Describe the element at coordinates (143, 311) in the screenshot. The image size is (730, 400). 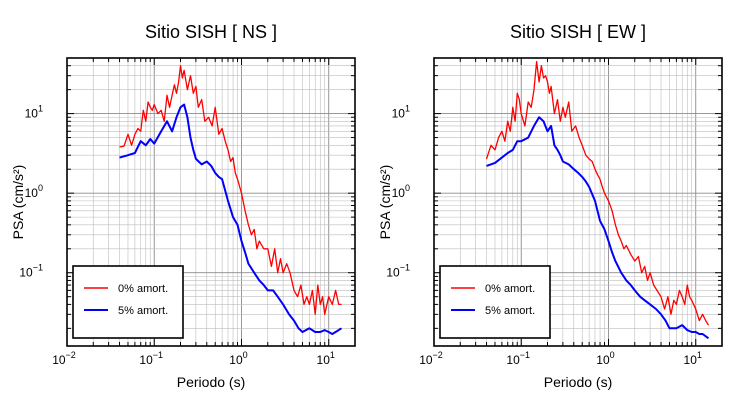
I see `legend-label-5pct-ns: 5% amort.` at that location.